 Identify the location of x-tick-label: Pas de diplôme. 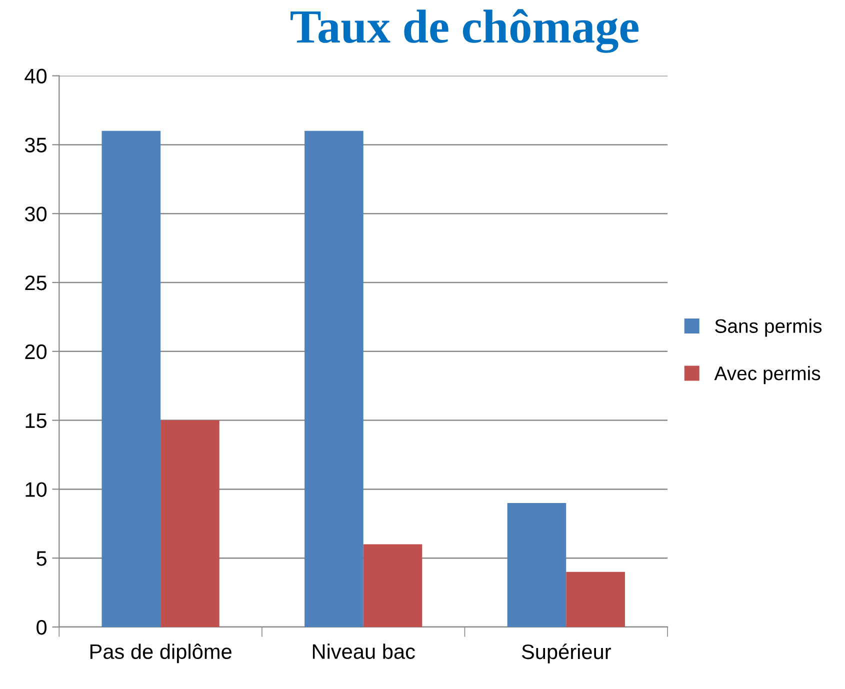
(161, 654).